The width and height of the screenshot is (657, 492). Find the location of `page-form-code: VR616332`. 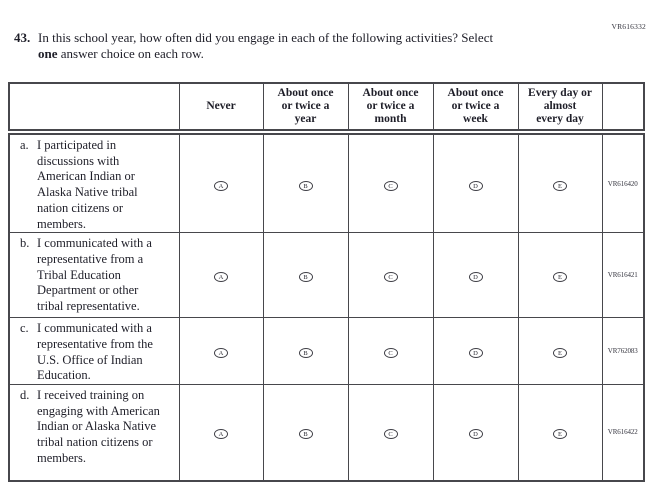

page-form-code: VR616332 is located at coordinates (628, 26).